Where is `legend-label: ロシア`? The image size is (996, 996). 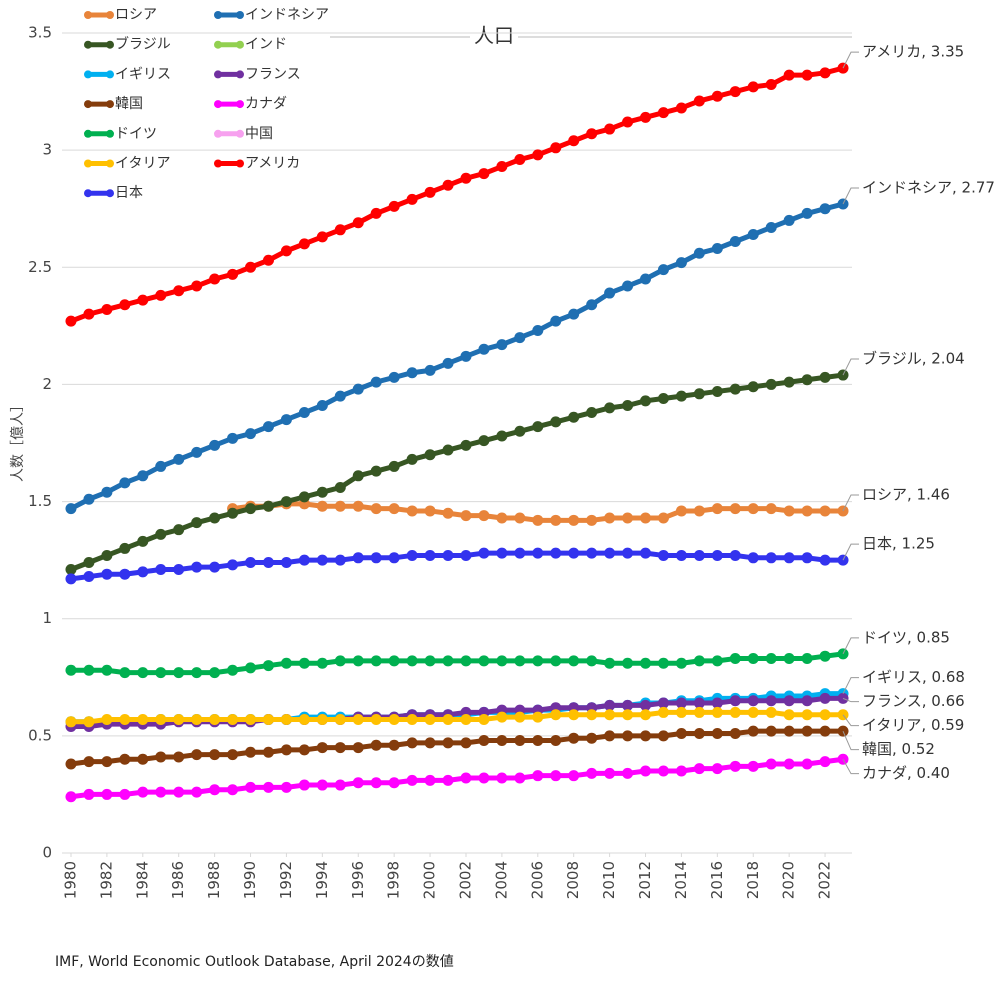 legend-label: ロシア is located at coordinates (136, 15).